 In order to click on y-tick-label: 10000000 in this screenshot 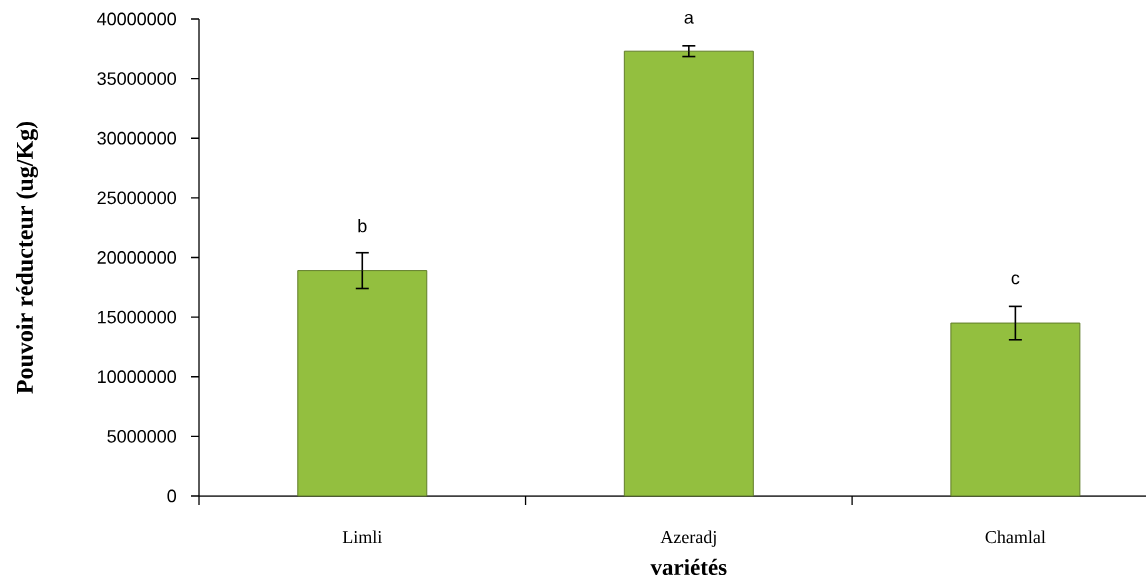, I will do `click(137, 377)`.